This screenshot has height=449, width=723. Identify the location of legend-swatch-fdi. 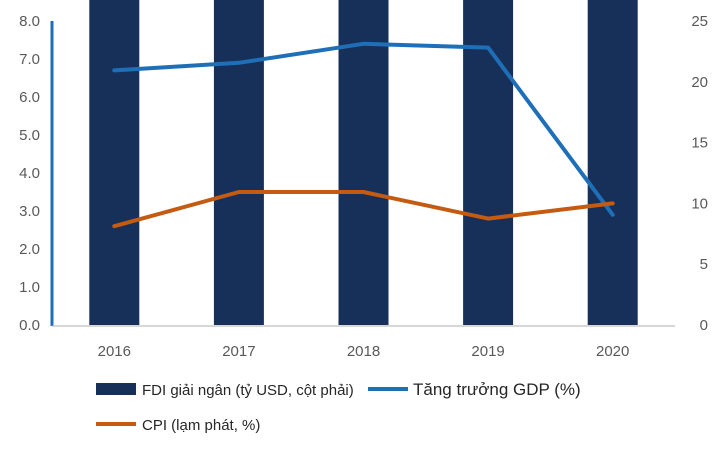
(116, 389).